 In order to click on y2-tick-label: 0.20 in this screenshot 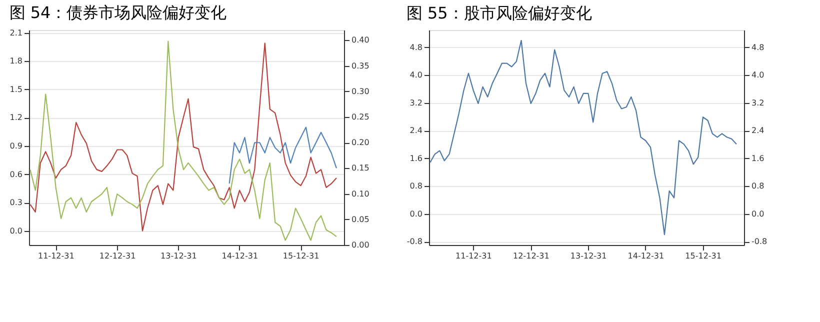, I will do `click(361, 143)`.